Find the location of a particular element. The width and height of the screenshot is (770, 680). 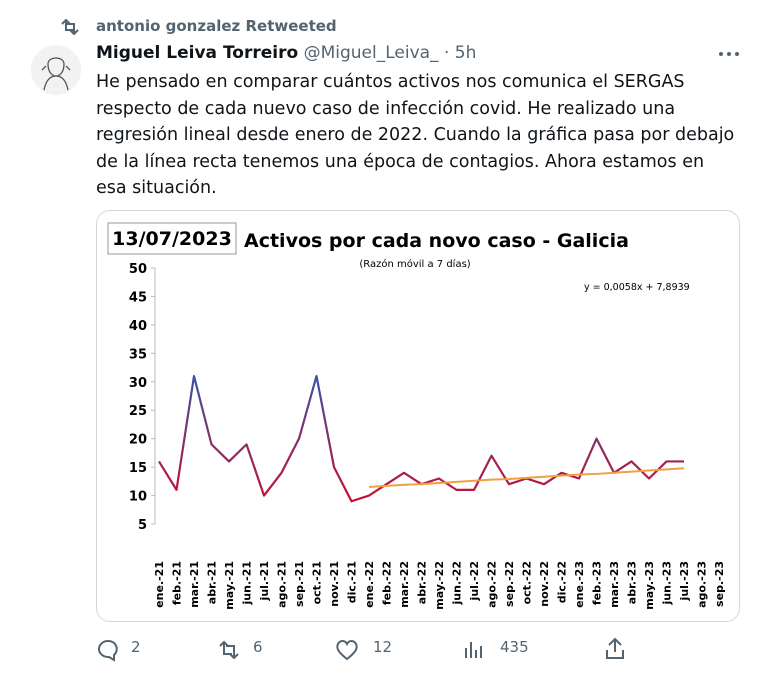

reply-icon is located at coordinates (108, 650).